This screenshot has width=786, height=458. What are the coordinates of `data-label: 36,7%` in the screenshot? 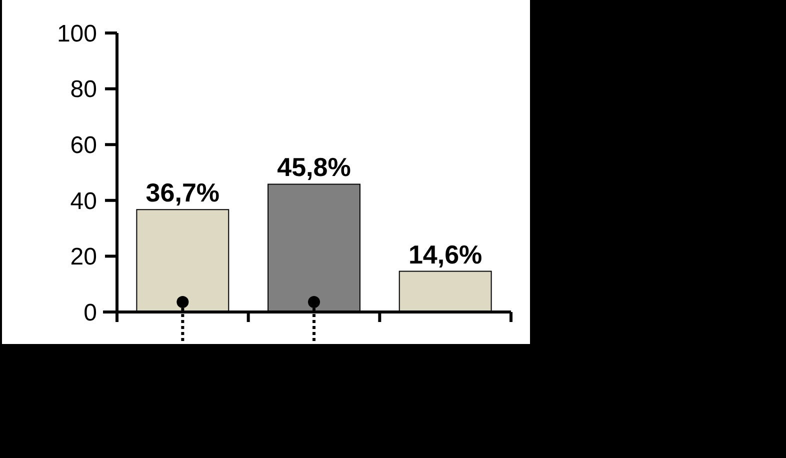 It's located at (183, 193).